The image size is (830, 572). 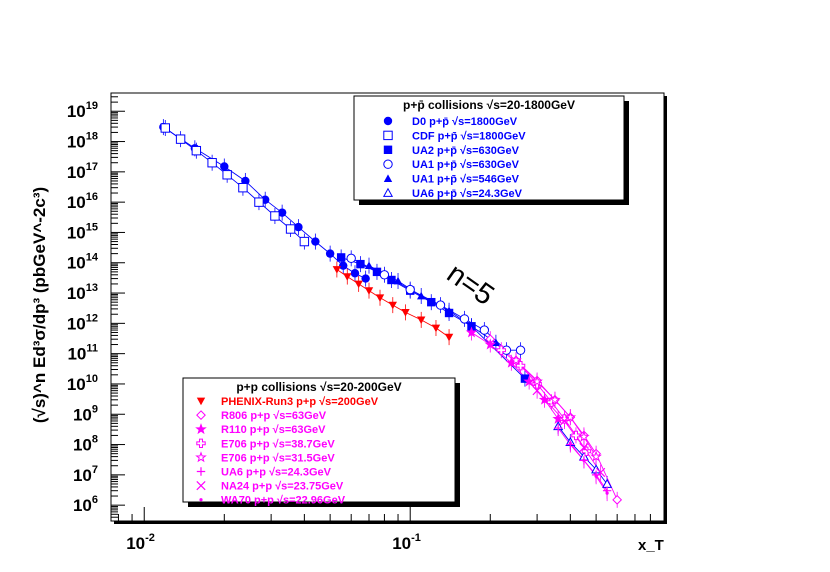 I want to click on legend-label: UA6 p+p̄ √s=24.3GeV, so click(x=467, y=194).